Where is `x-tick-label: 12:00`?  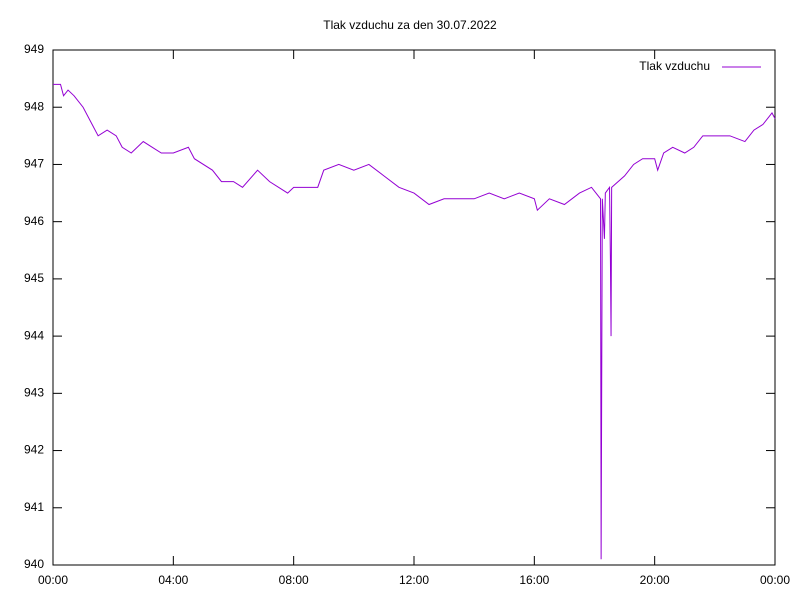
x-tick-label: 12:00 is located at coordinates (414, 580).